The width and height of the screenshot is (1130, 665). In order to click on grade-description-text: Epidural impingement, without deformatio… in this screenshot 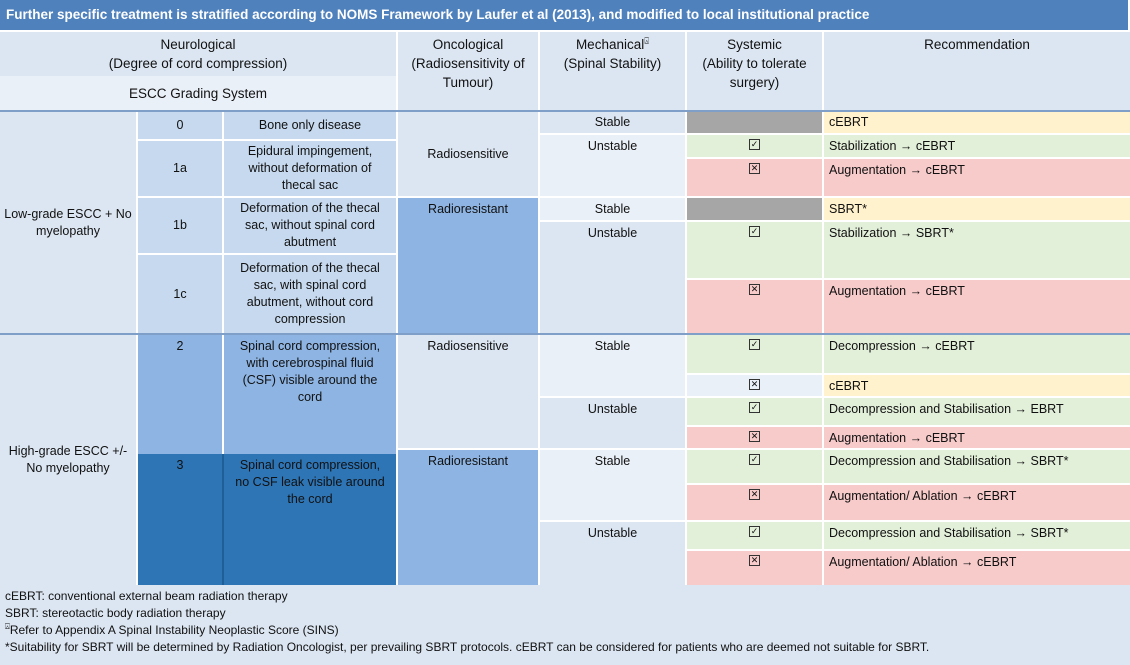, I will do `click(310, 168)`.